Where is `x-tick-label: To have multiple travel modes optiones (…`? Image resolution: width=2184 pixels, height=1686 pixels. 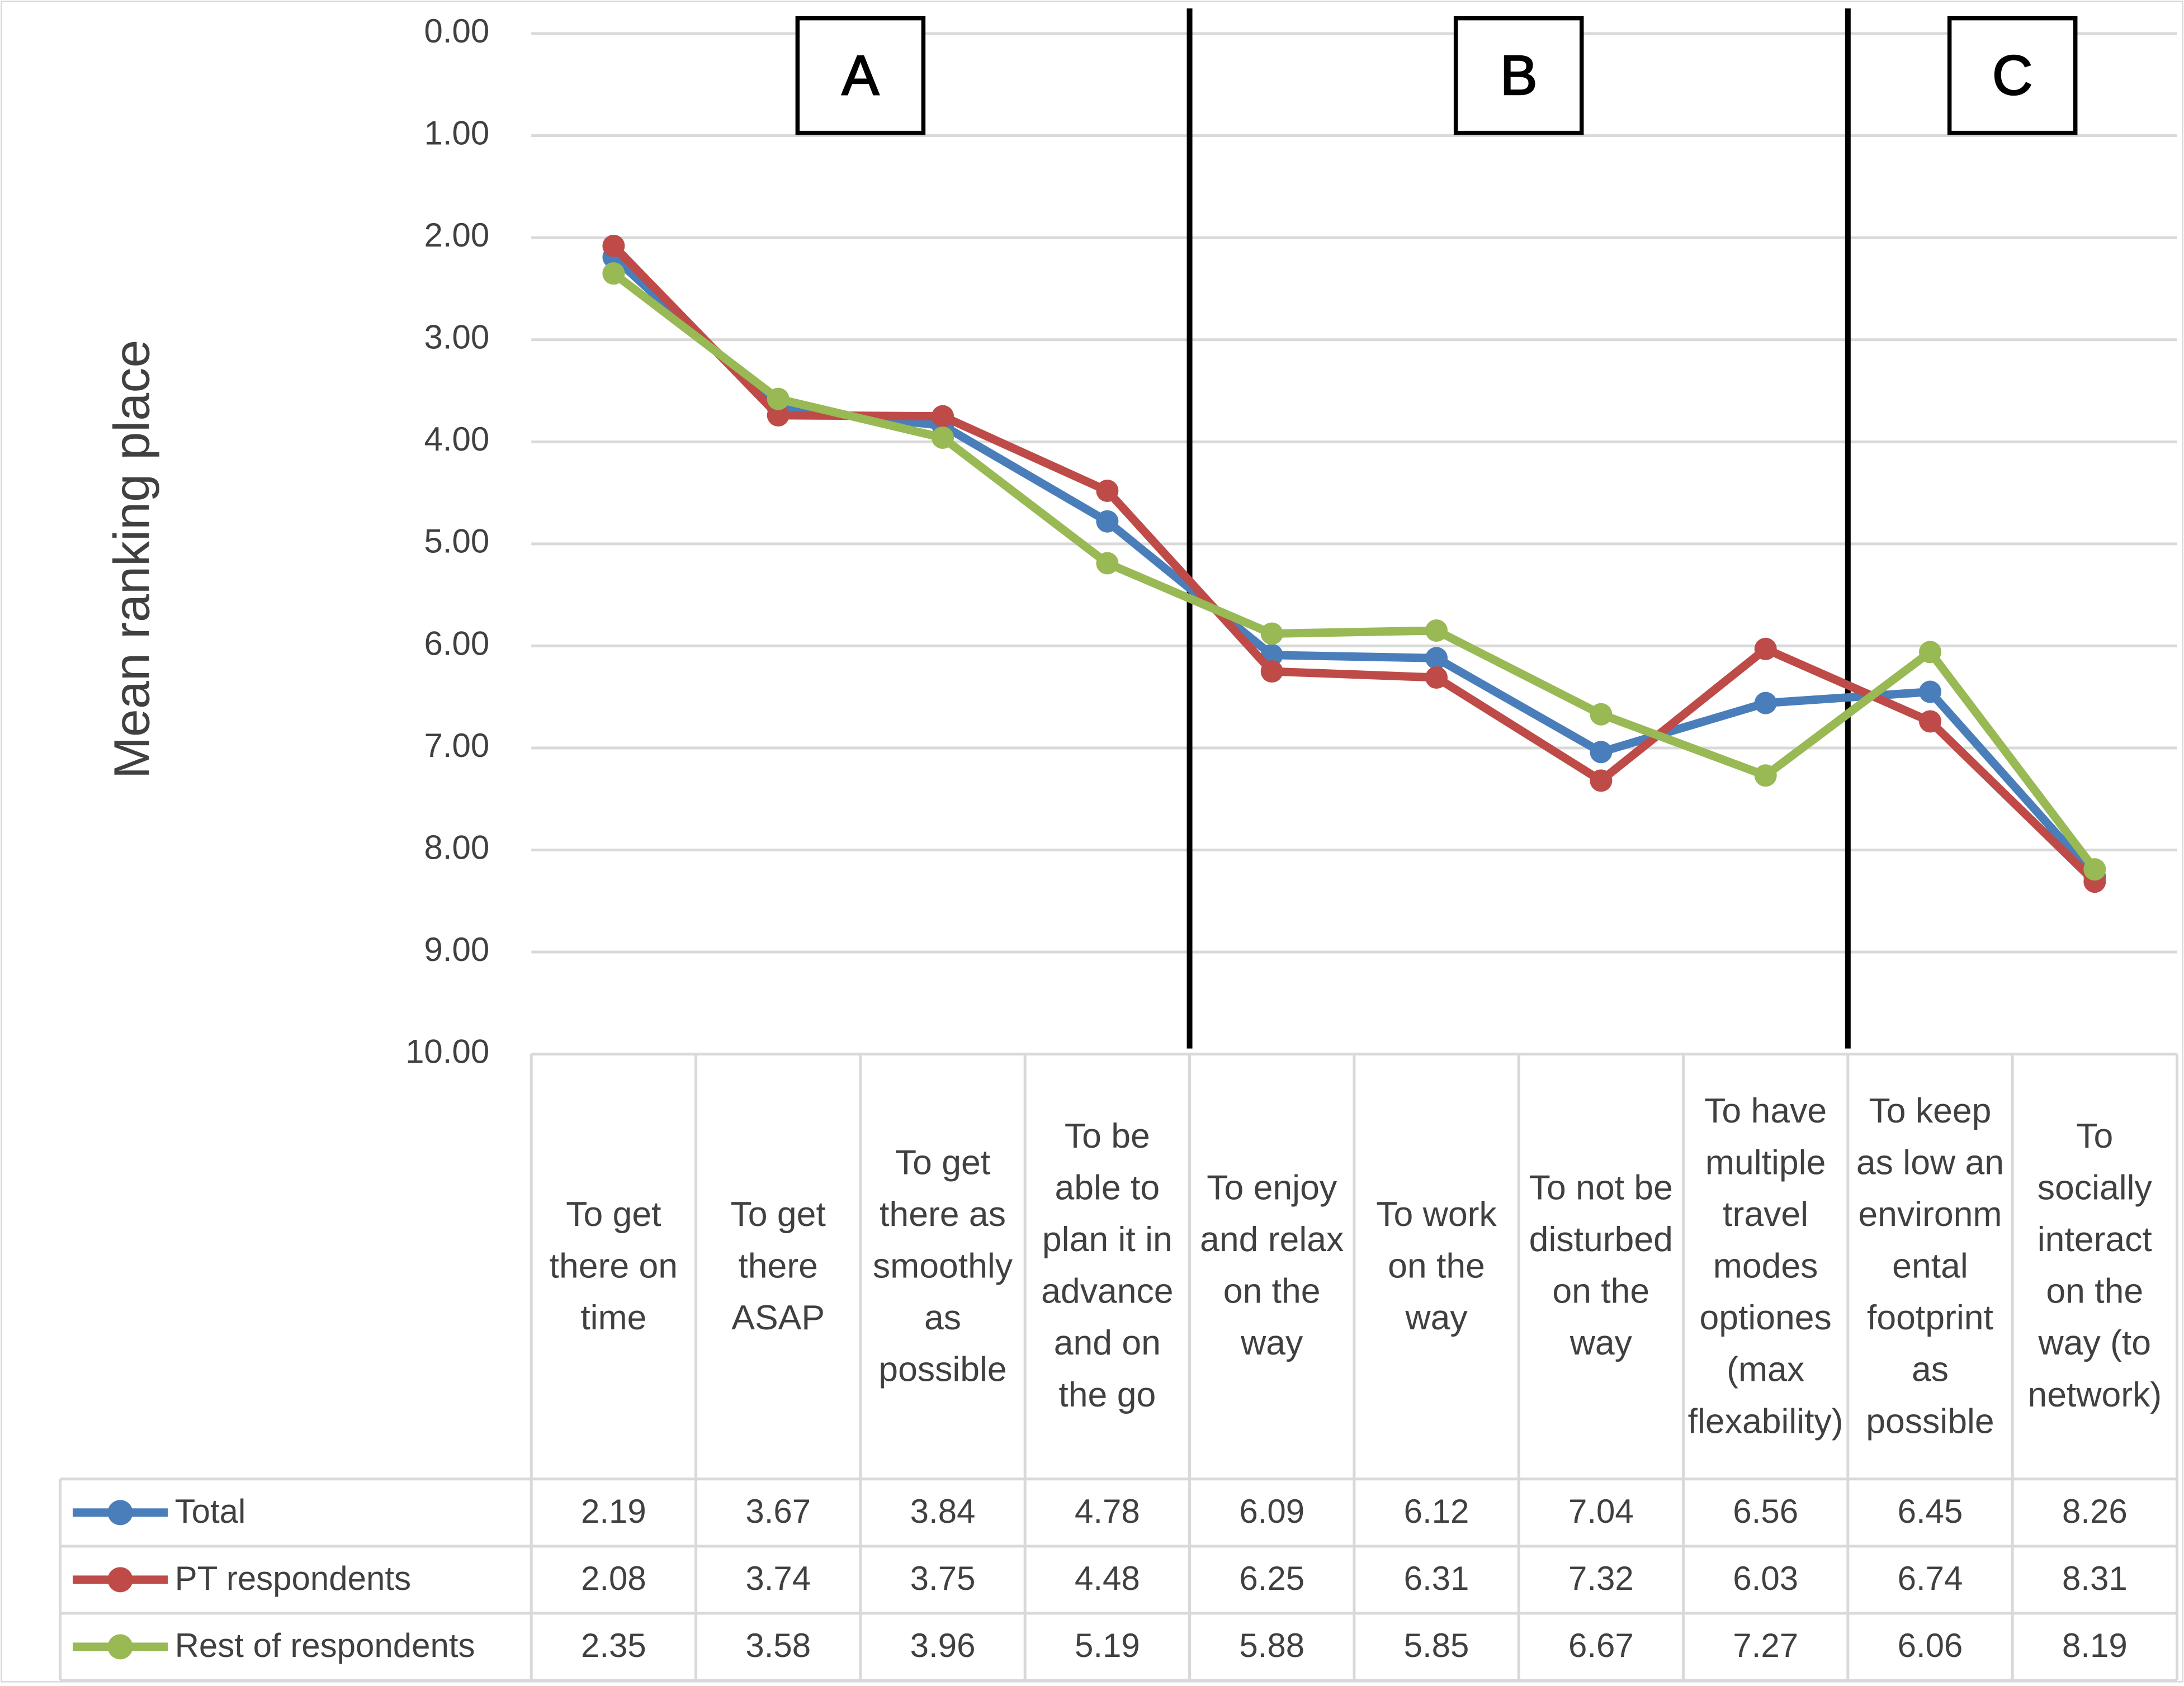 x-tick-label: To have multiple travel modes optiones (… is located at coordinates (1765, 1266).